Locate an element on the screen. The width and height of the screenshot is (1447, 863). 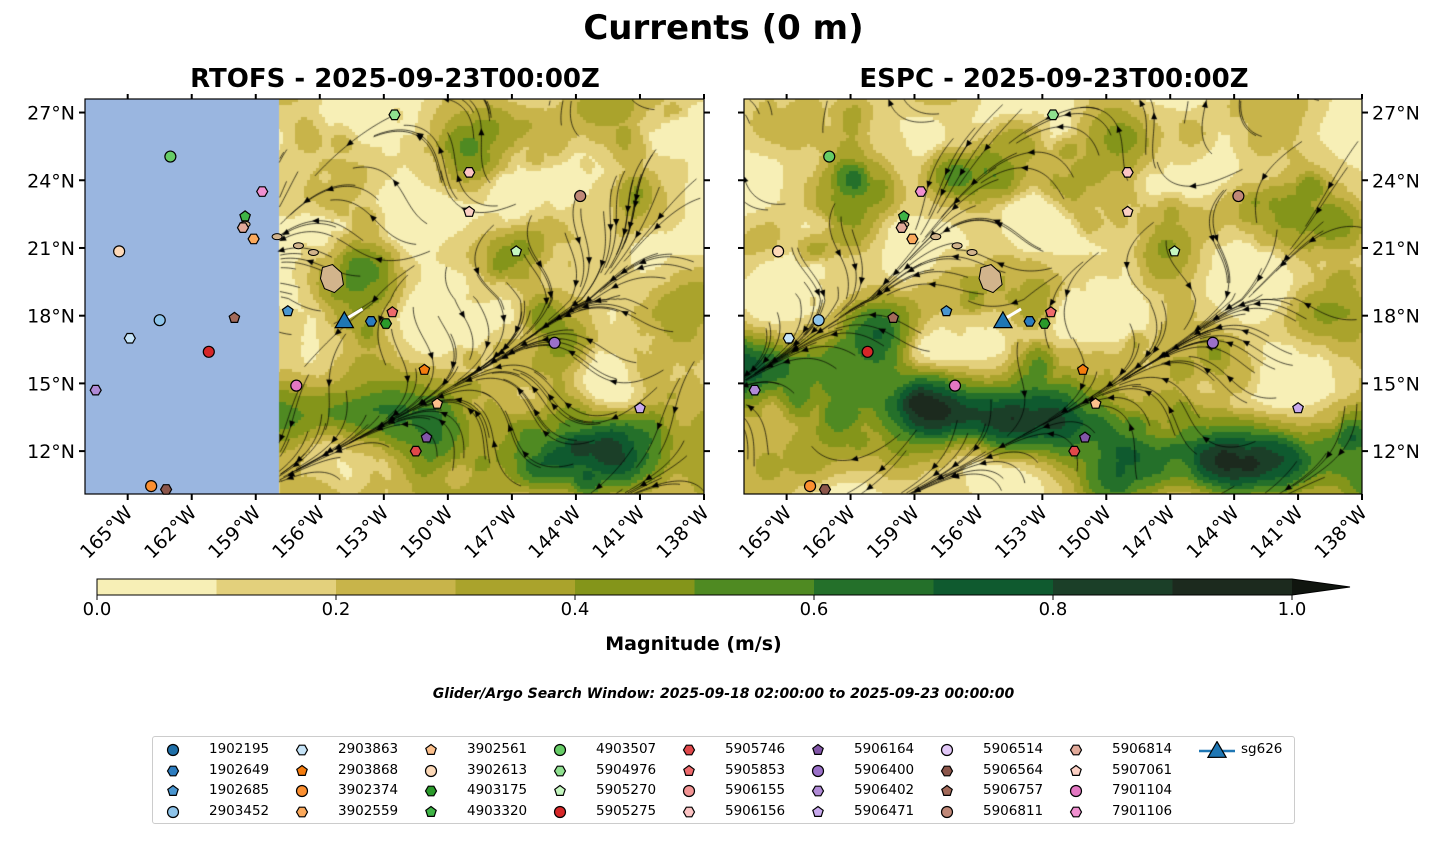
legend-label: 2903868 is located at coordinates (368, 769).